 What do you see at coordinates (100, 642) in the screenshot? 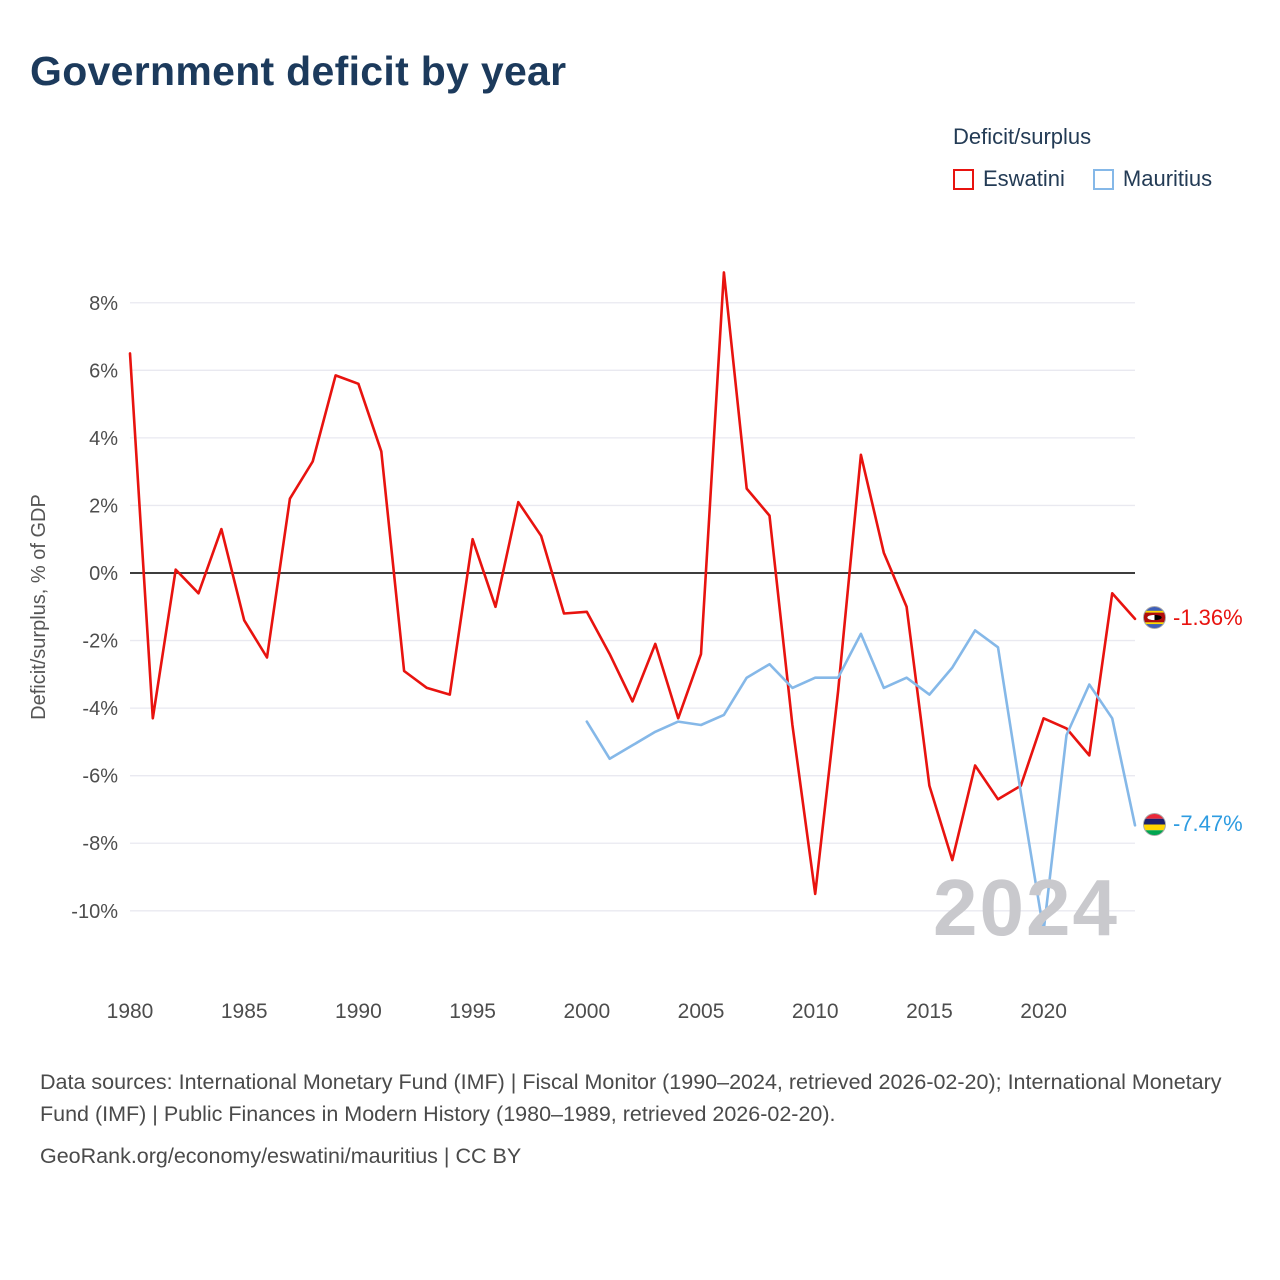
I see `y-tick-label: -2%` at bounding box center [100, 642].